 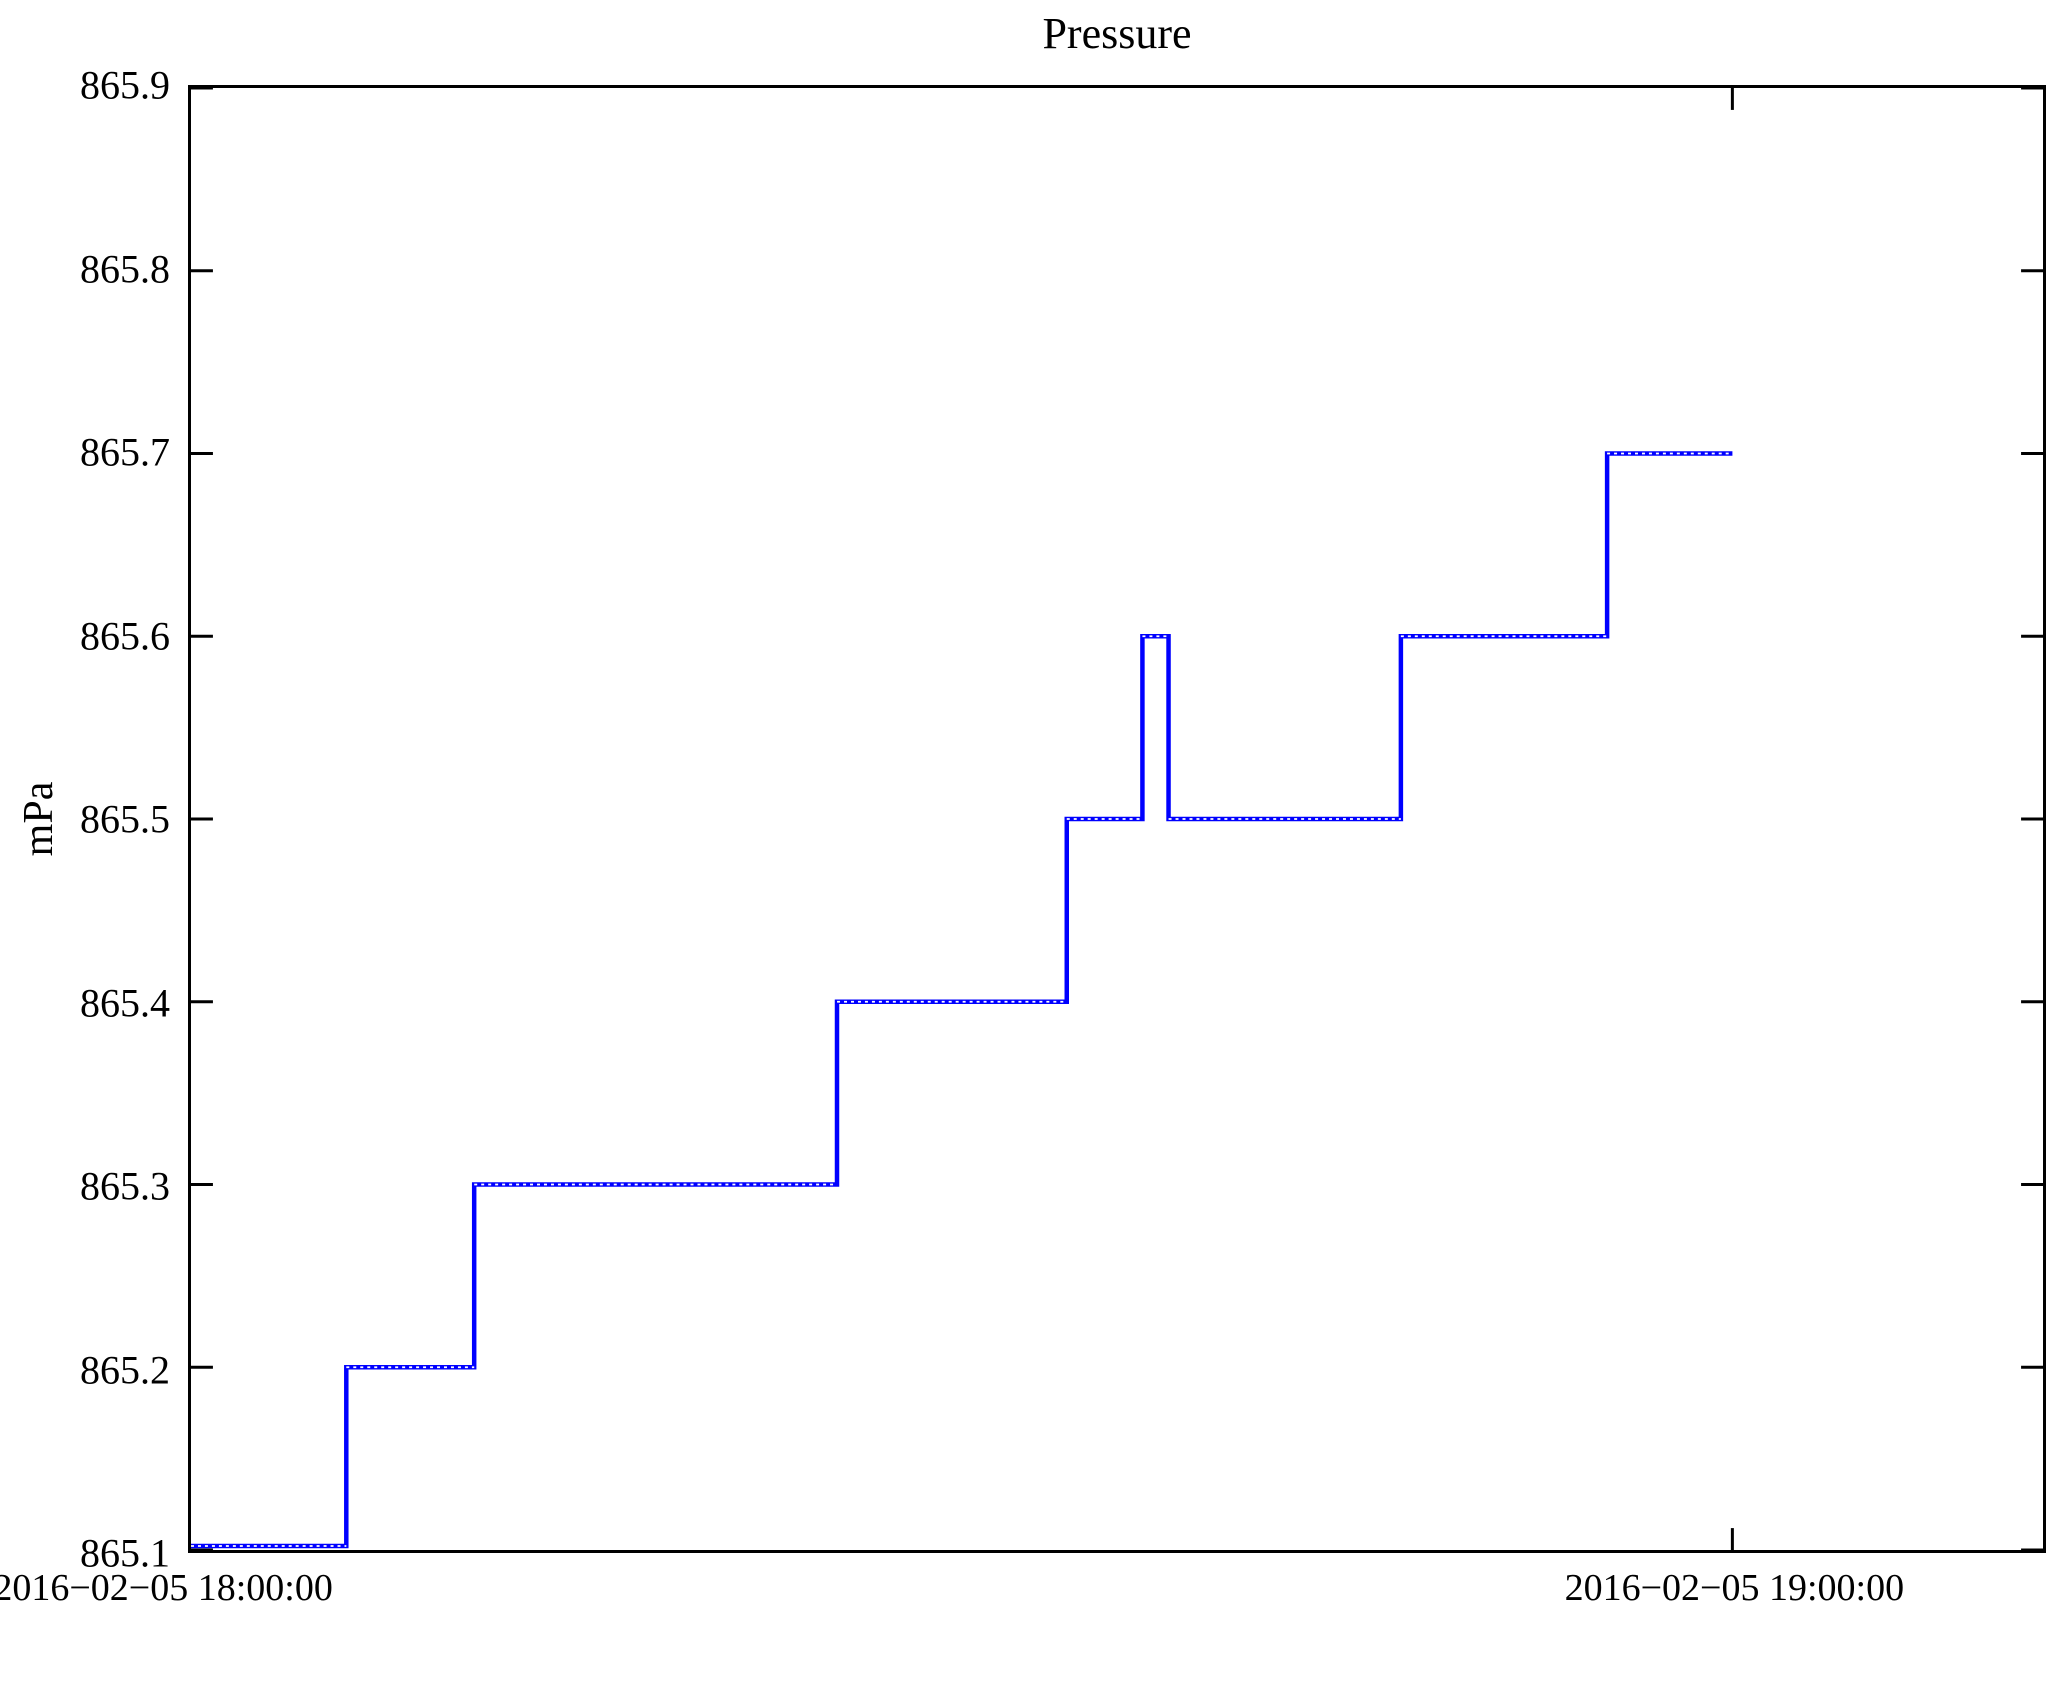 What do you see at coordinates (125, 635) in the screenshot?
I see `y-tick-label: 865.6` at bounding box center [125, 635].